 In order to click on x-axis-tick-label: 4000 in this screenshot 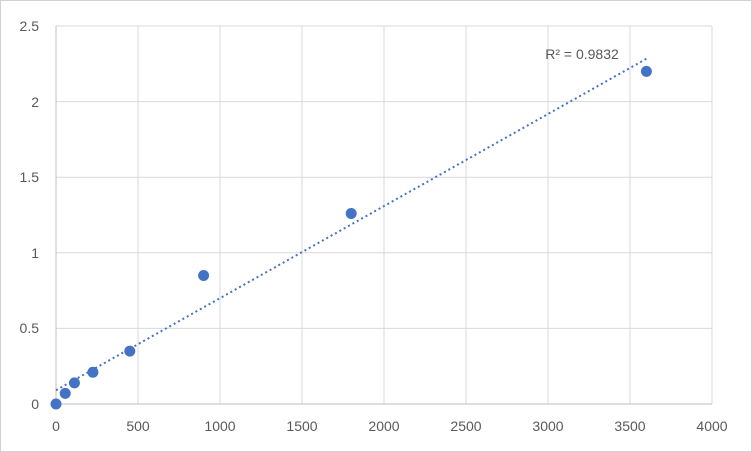, I will do `click(712, 426)`.